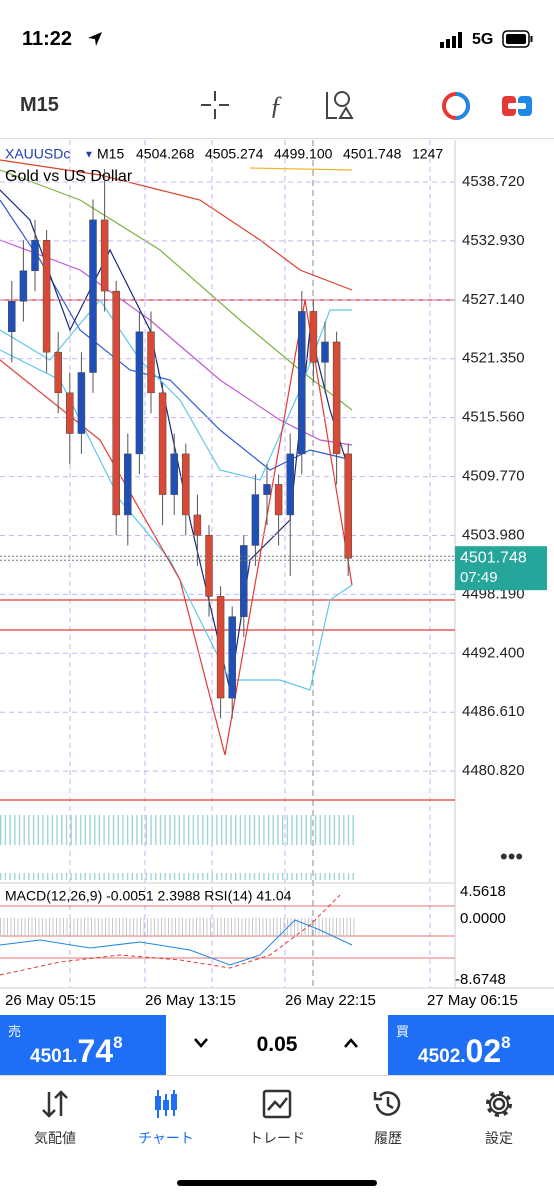 This screenshot has height=1199, width=554. What do you see at coordinates (451, 40) in the screenshot?
I see `signal-icon` at bounding box center [451, 40].